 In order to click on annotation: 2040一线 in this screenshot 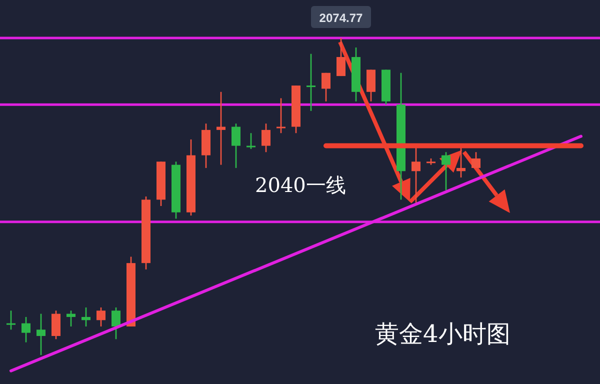, I will do `click(300, 185)`.